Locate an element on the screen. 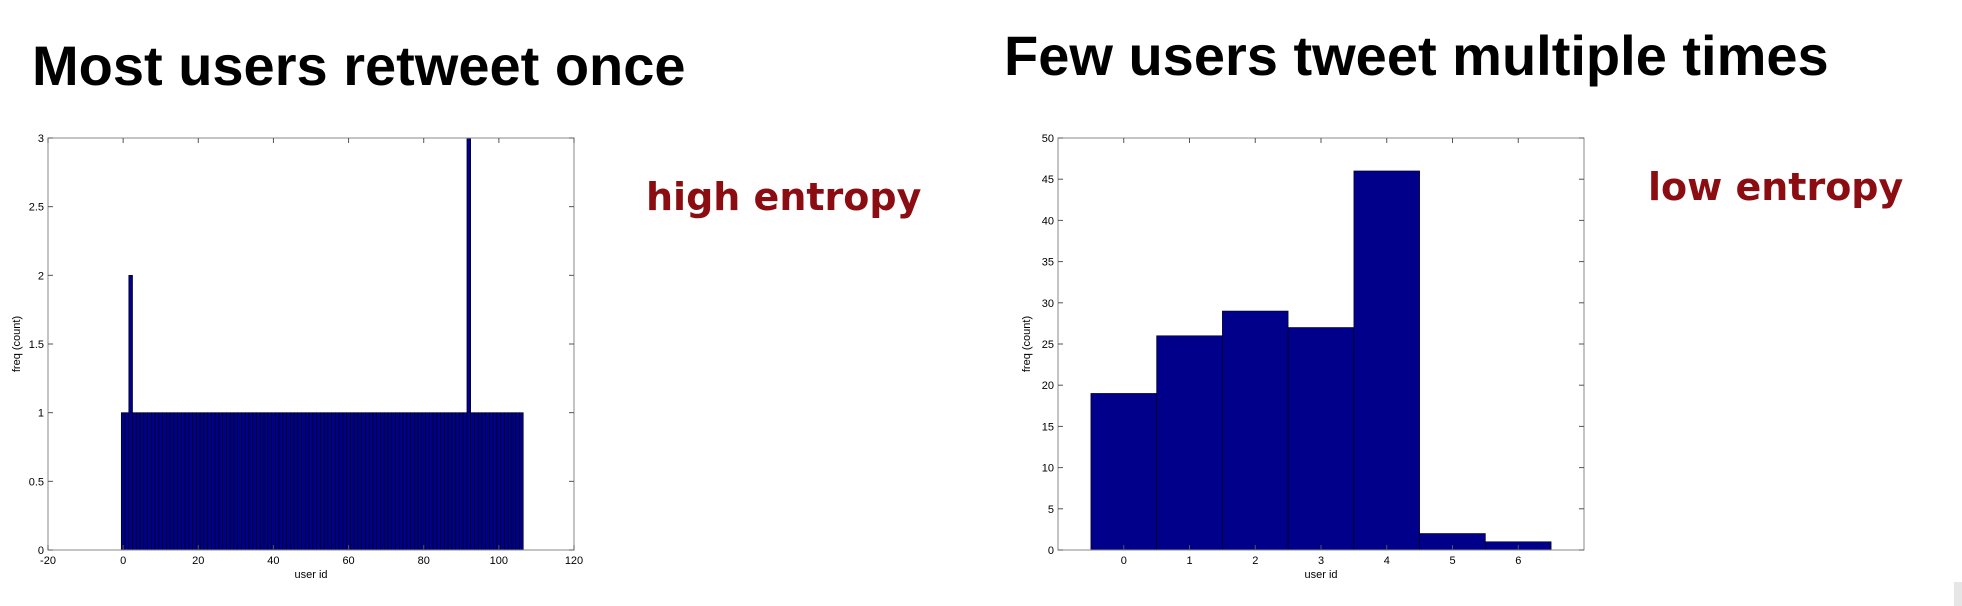 This screenshot has height=606, width=1962. y-tick-label: 50 is located at coordinates (1048, 139).